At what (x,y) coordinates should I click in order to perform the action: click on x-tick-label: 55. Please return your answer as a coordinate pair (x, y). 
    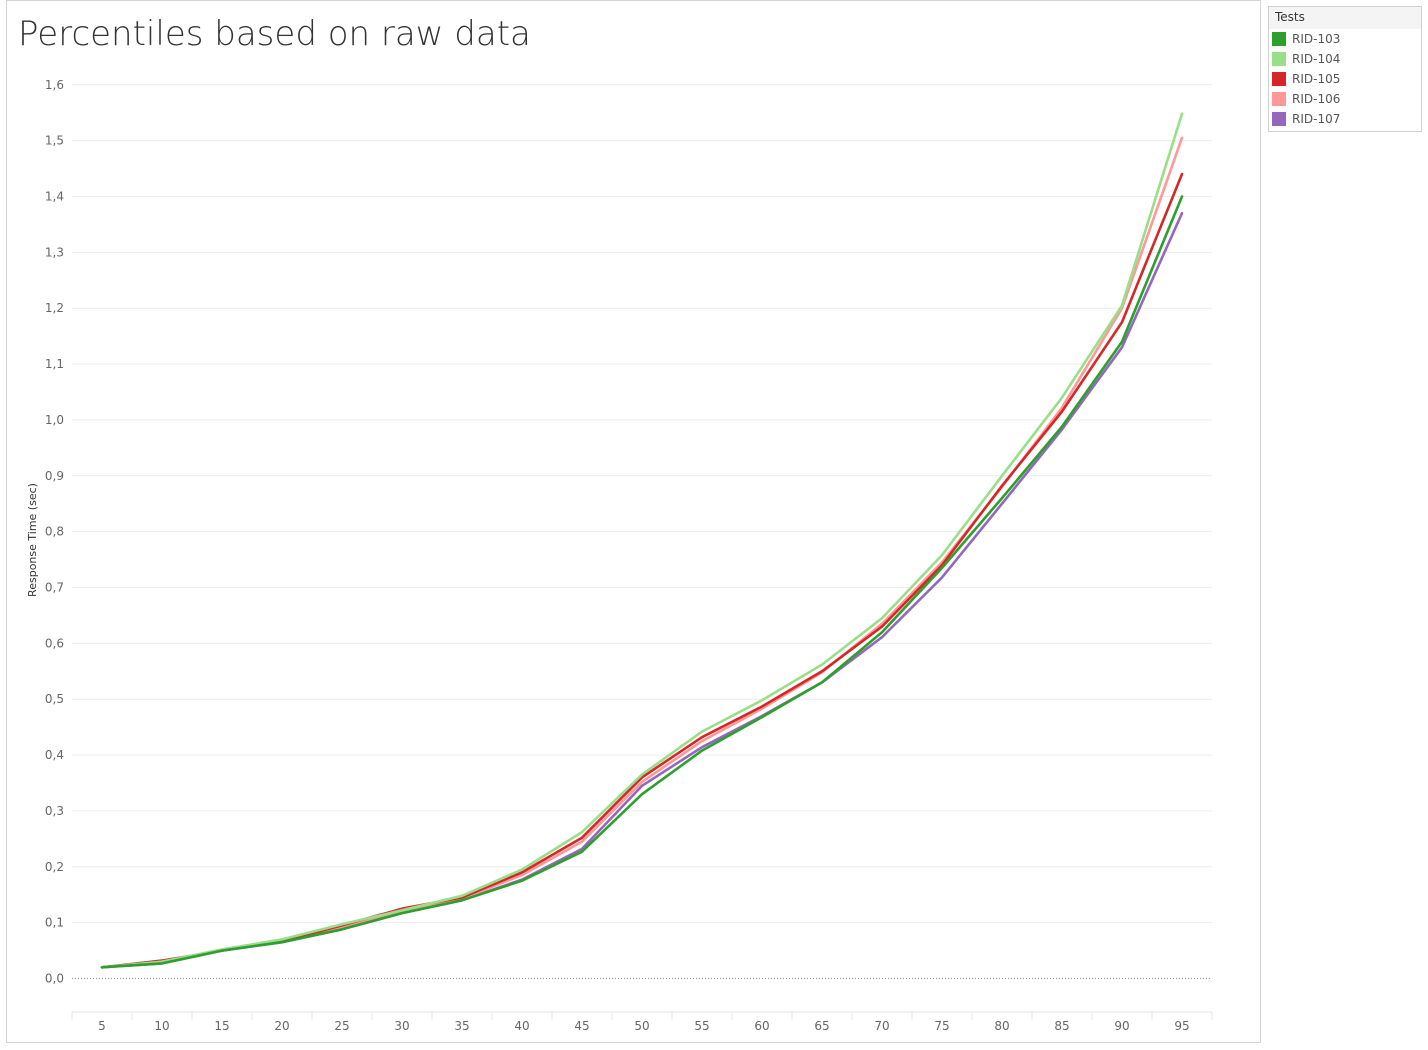
    Looking at the image, I should click on (701, 1026).